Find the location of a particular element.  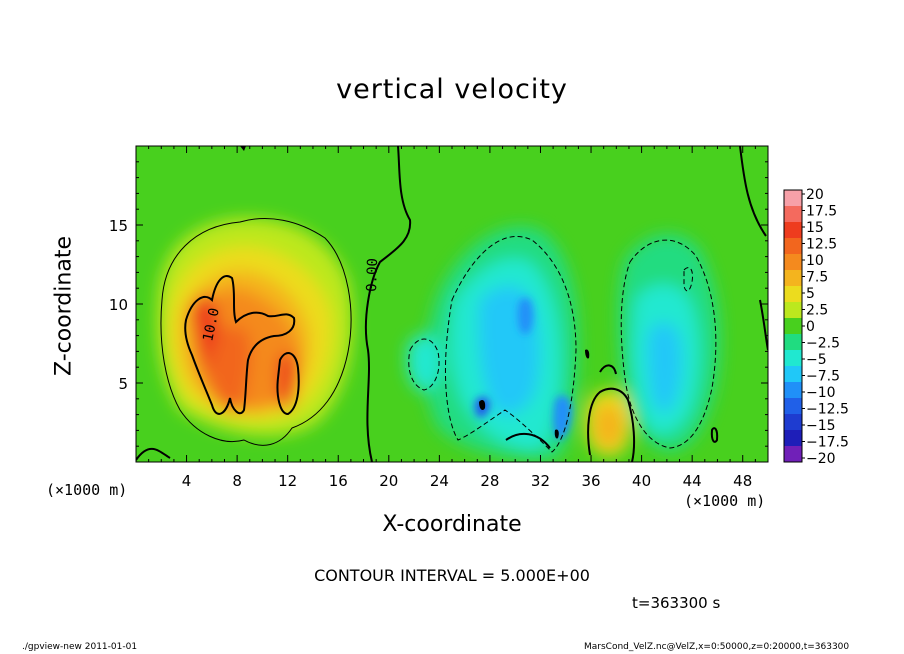

colorbar-label: 7.5 is located at coordinates (817, 278).